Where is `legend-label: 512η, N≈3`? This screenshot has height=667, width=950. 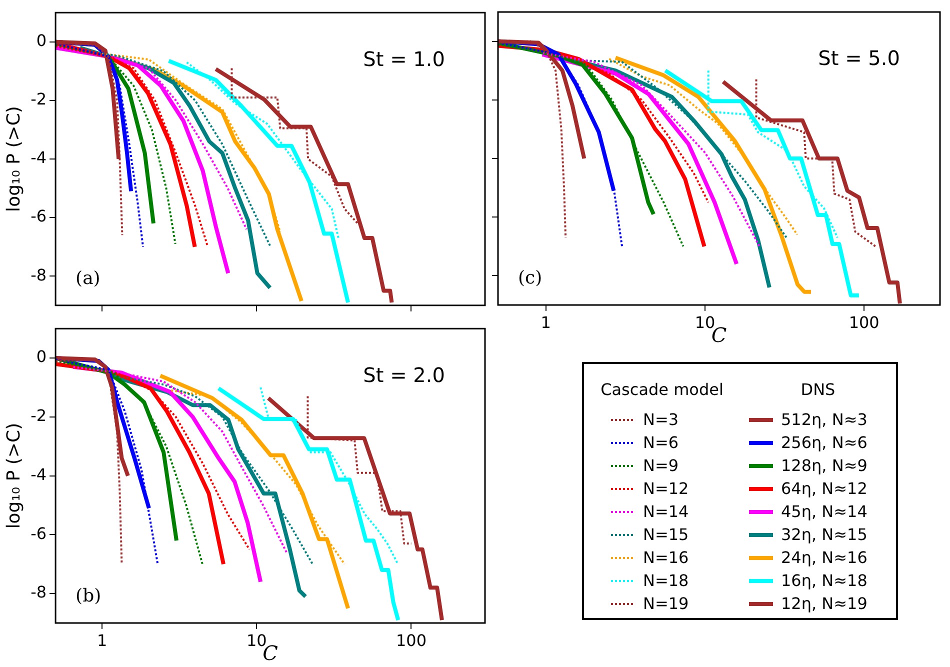 legend-label: 512η, N≈3 is located at coordinates (824, 419).